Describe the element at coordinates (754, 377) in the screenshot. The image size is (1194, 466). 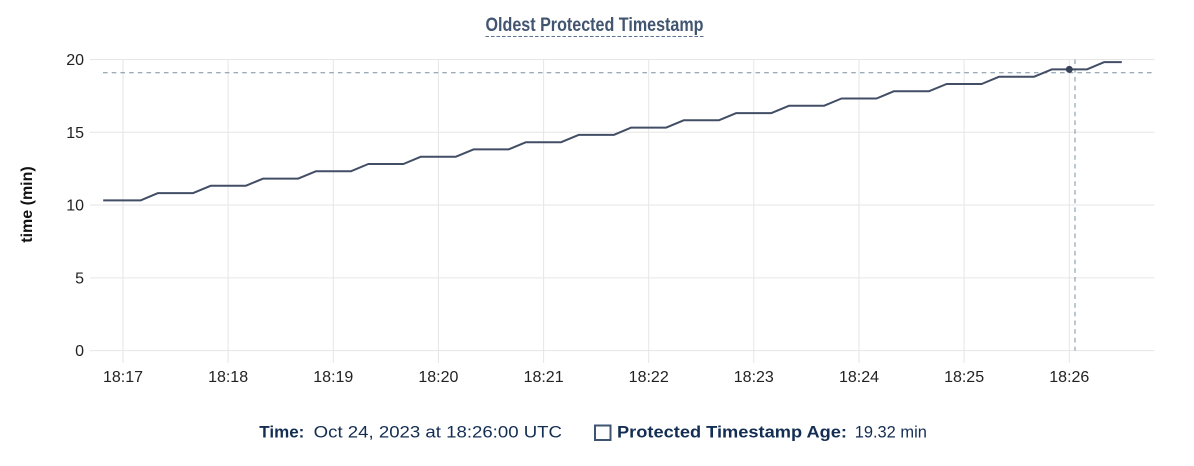
I see `svg-text: 18:23` at that location.